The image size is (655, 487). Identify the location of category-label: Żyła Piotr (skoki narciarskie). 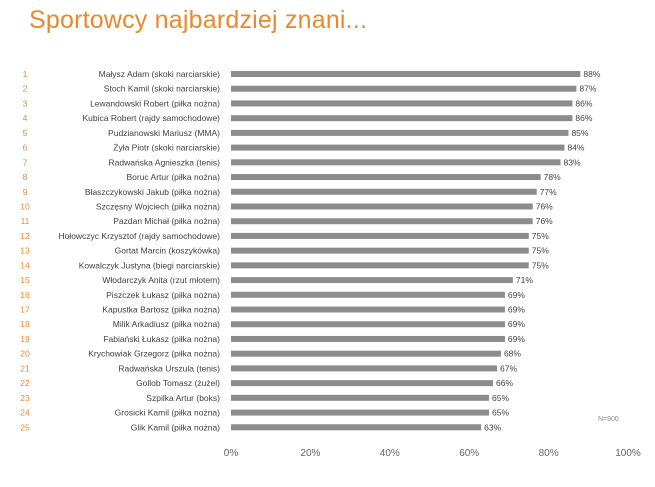
(166, 148).